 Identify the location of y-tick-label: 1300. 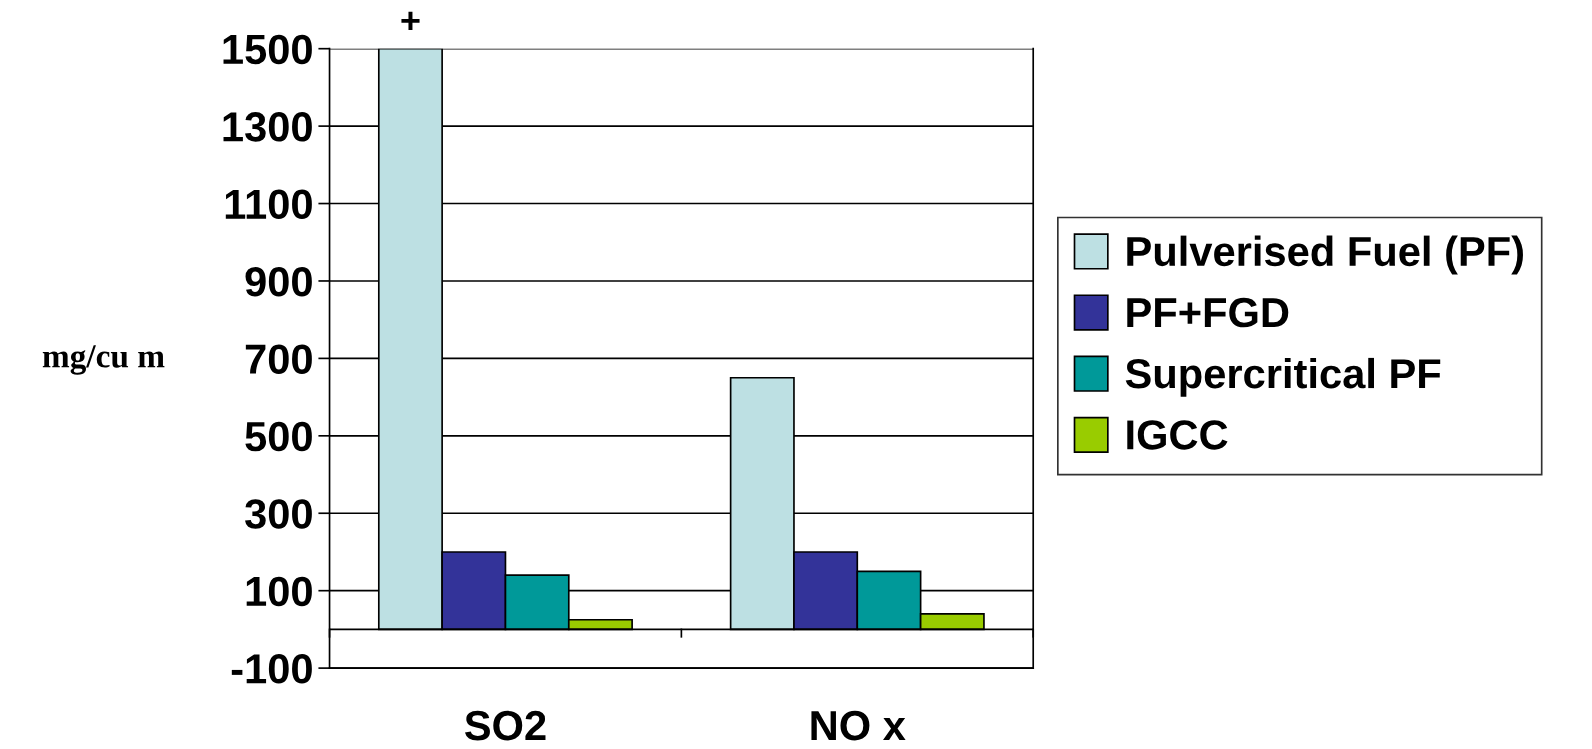
(267, 127).